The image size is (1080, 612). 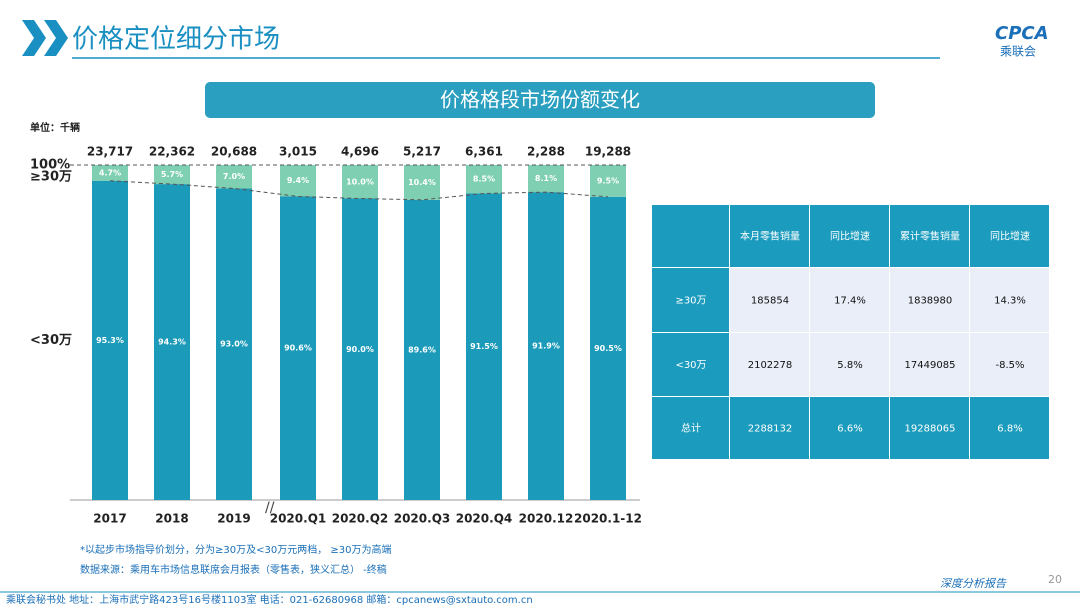 What do you see at coordinates (422, 519) in the screenshot?
I see `x-tick-label: 2020.Q3` at bounding box center [422, 519].